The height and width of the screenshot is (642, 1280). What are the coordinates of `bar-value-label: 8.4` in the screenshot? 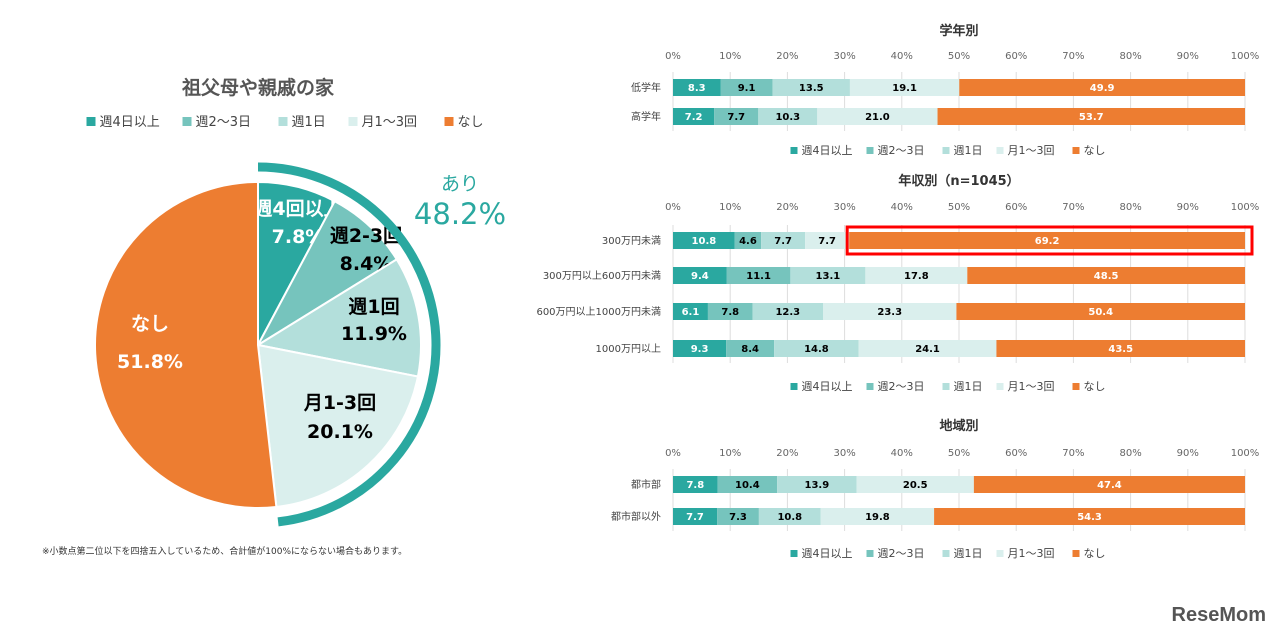 It's located at (750, 349).